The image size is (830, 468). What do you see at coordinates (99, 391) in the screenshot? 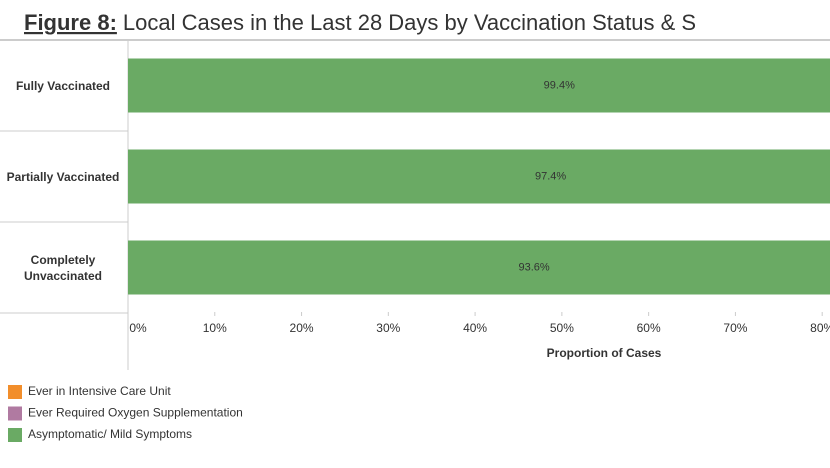
I see `legend-label: Ever in Intensive Care Unit` at bounding box center [99, 391].